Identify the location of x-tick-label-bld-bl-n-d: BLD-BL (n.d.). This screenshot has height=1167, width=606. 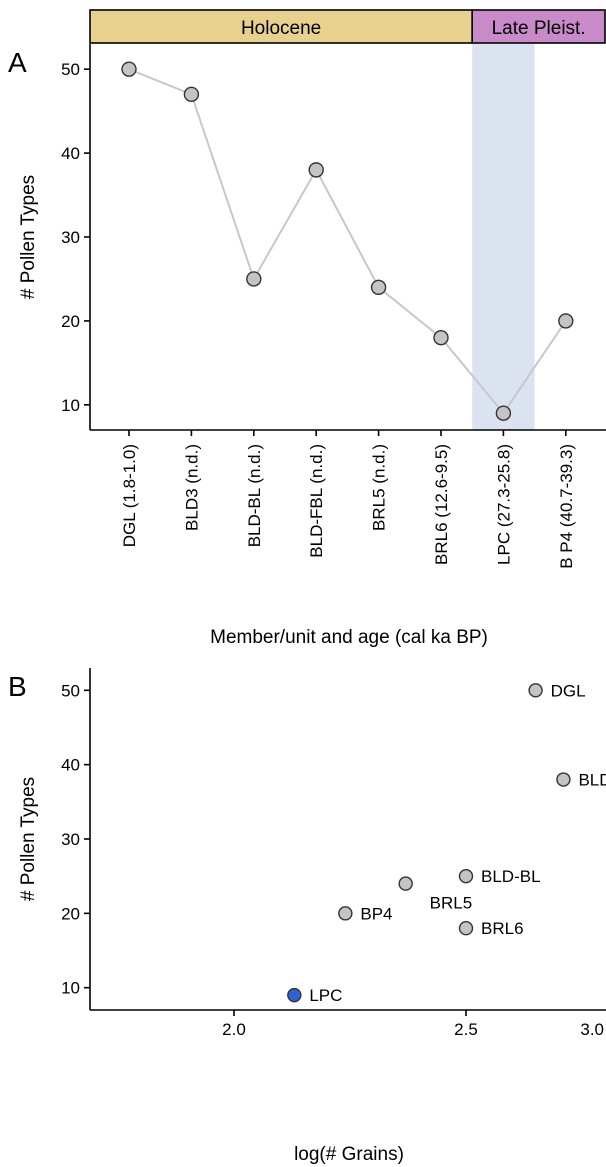
(254, 495).